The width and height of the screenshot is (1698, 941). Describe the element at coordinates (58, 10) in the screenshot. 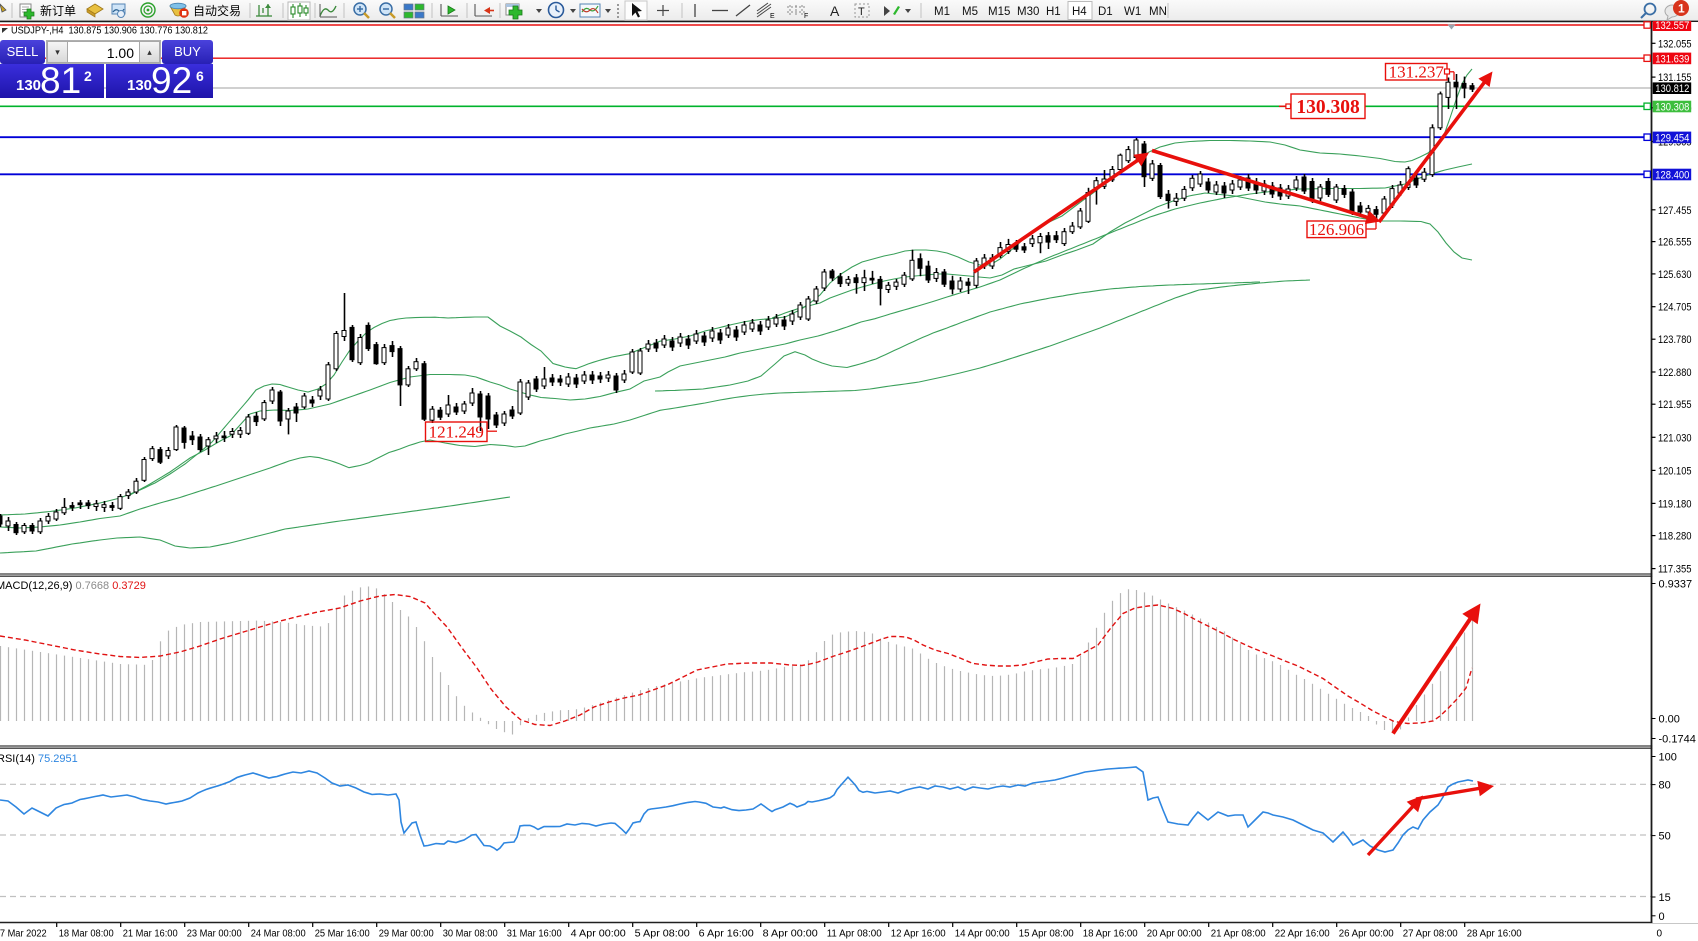

I see `svg-text: 新订单` at that location.